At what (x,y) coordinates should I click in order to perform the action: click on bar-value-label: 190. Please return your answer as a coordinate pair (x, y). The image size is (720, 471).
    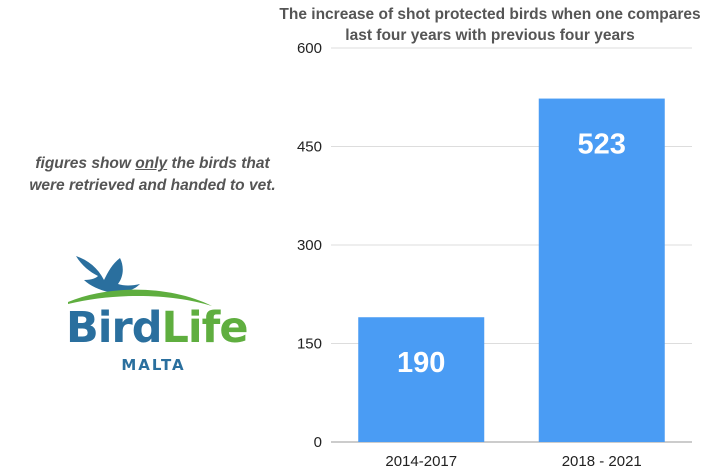
    Looking at the image, I should click on (421, 363).